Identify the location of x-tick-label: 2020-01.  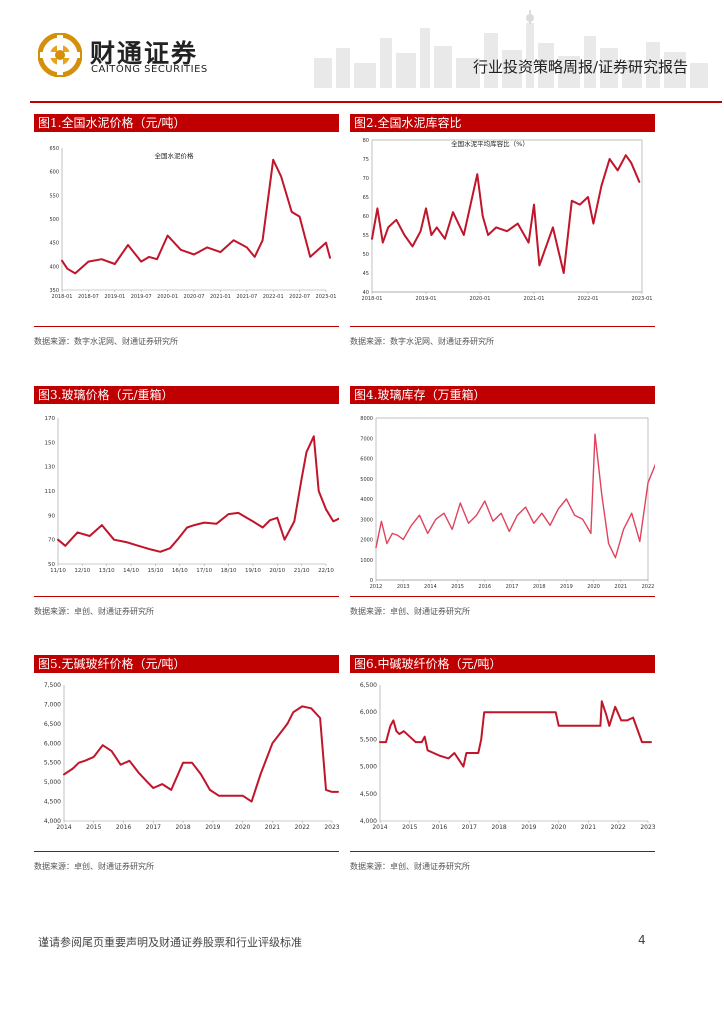
(480, 299).